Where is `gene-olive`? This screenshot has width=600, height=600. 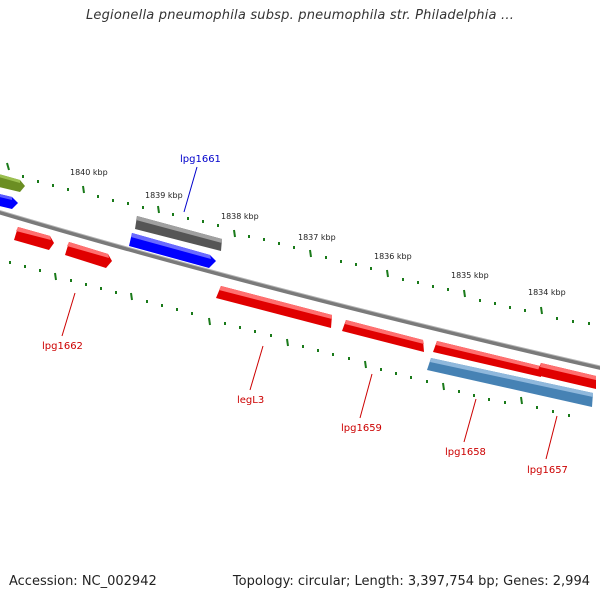
gene-olive is located at coordinates (12, 182).